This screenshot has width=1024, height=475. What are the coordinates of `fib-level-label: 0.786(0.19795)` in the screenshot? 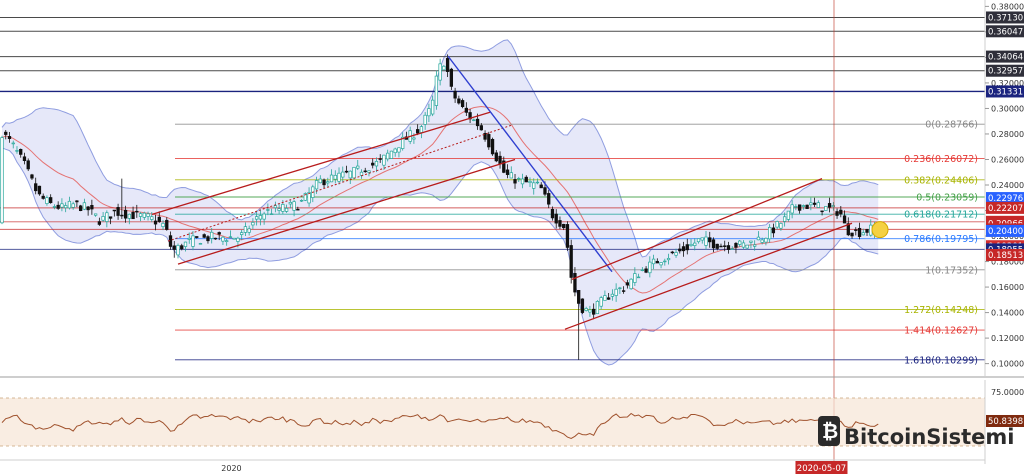 It's located at (941, 239).